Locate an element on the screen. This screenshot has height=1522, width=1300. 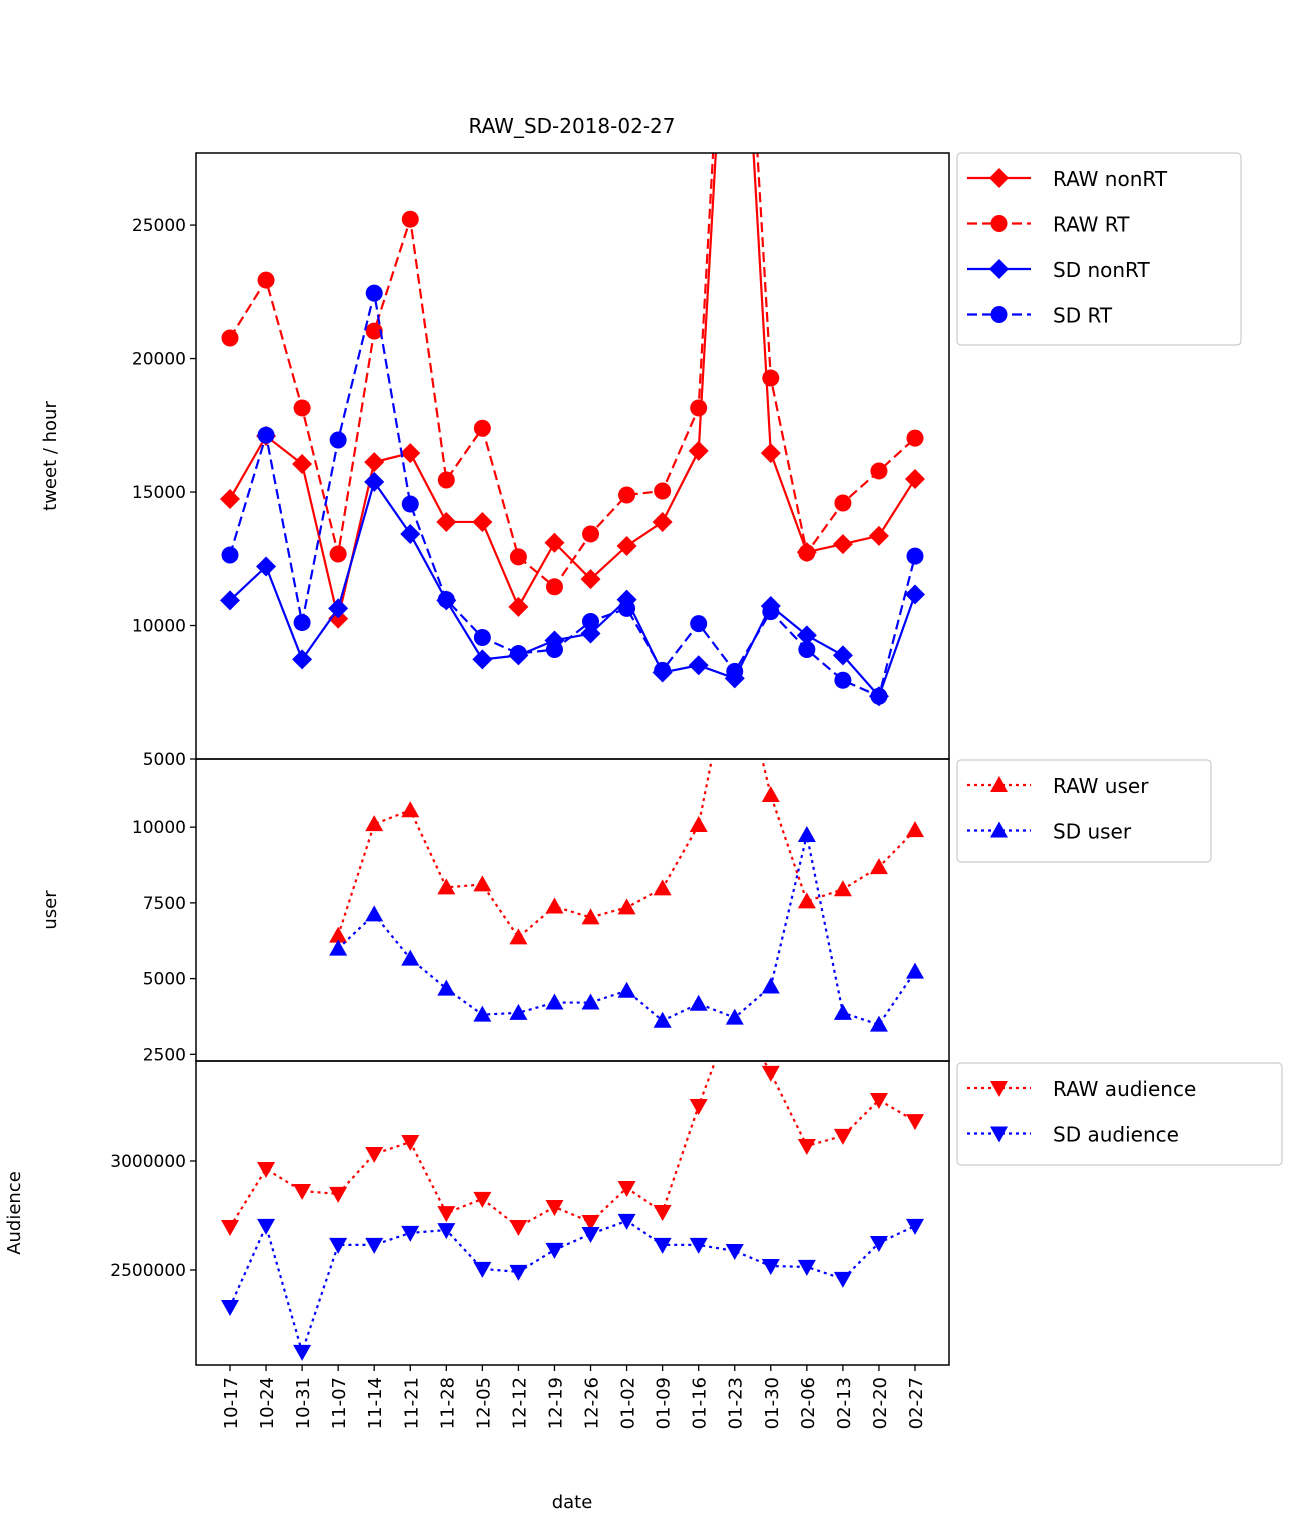
legend-entry: SD audience is located at coordinates (1073, 1135).